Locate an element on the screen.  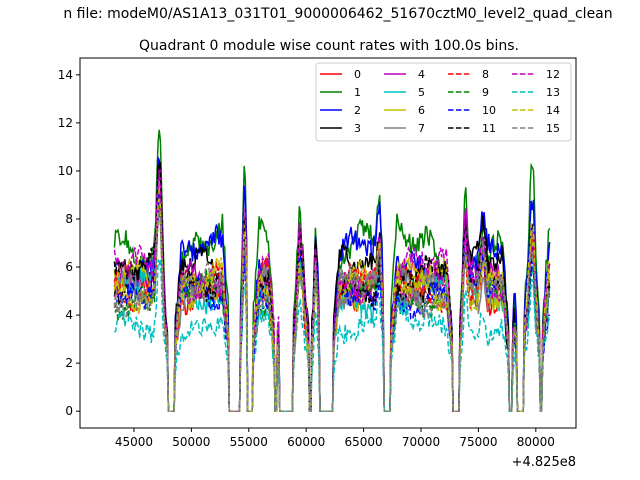
x-tick-label: 50000 is located at coordinates (191, 442).